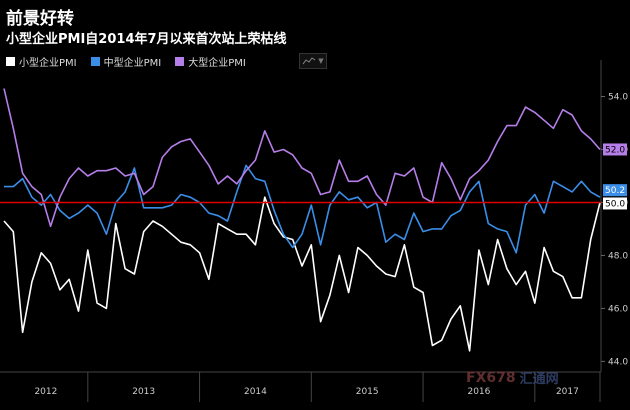 The width and height of the screenshot is (630, 410). I want to click on legend-item-medium: 中型企业PMI, so click(126, 61).